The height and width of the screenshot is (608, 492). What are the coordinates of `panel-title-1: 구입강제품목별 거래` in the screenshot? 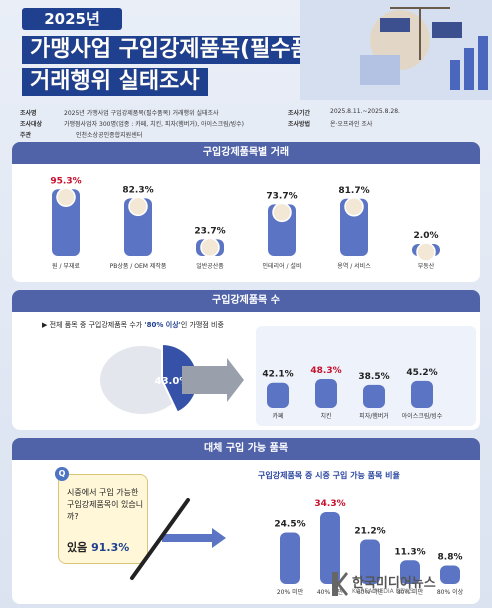 It's located at (246, 153).